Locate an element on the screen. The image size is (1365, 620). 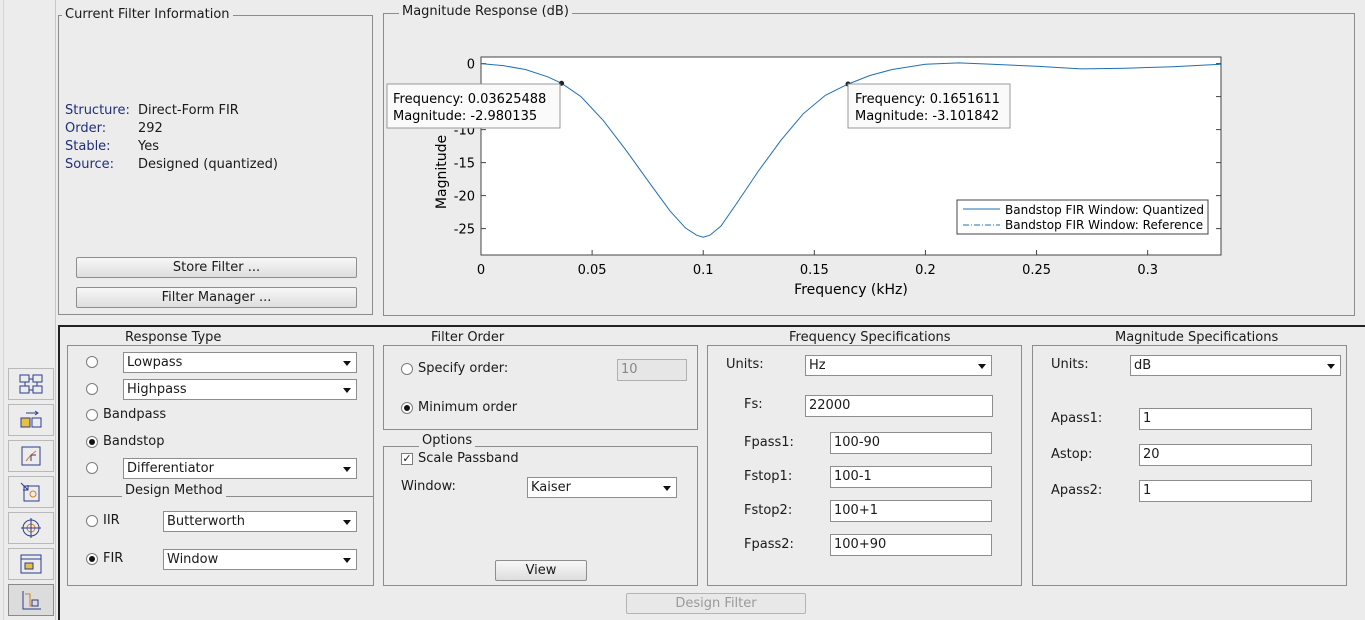
iir-label: IIR is located at coordinates (111, 520).